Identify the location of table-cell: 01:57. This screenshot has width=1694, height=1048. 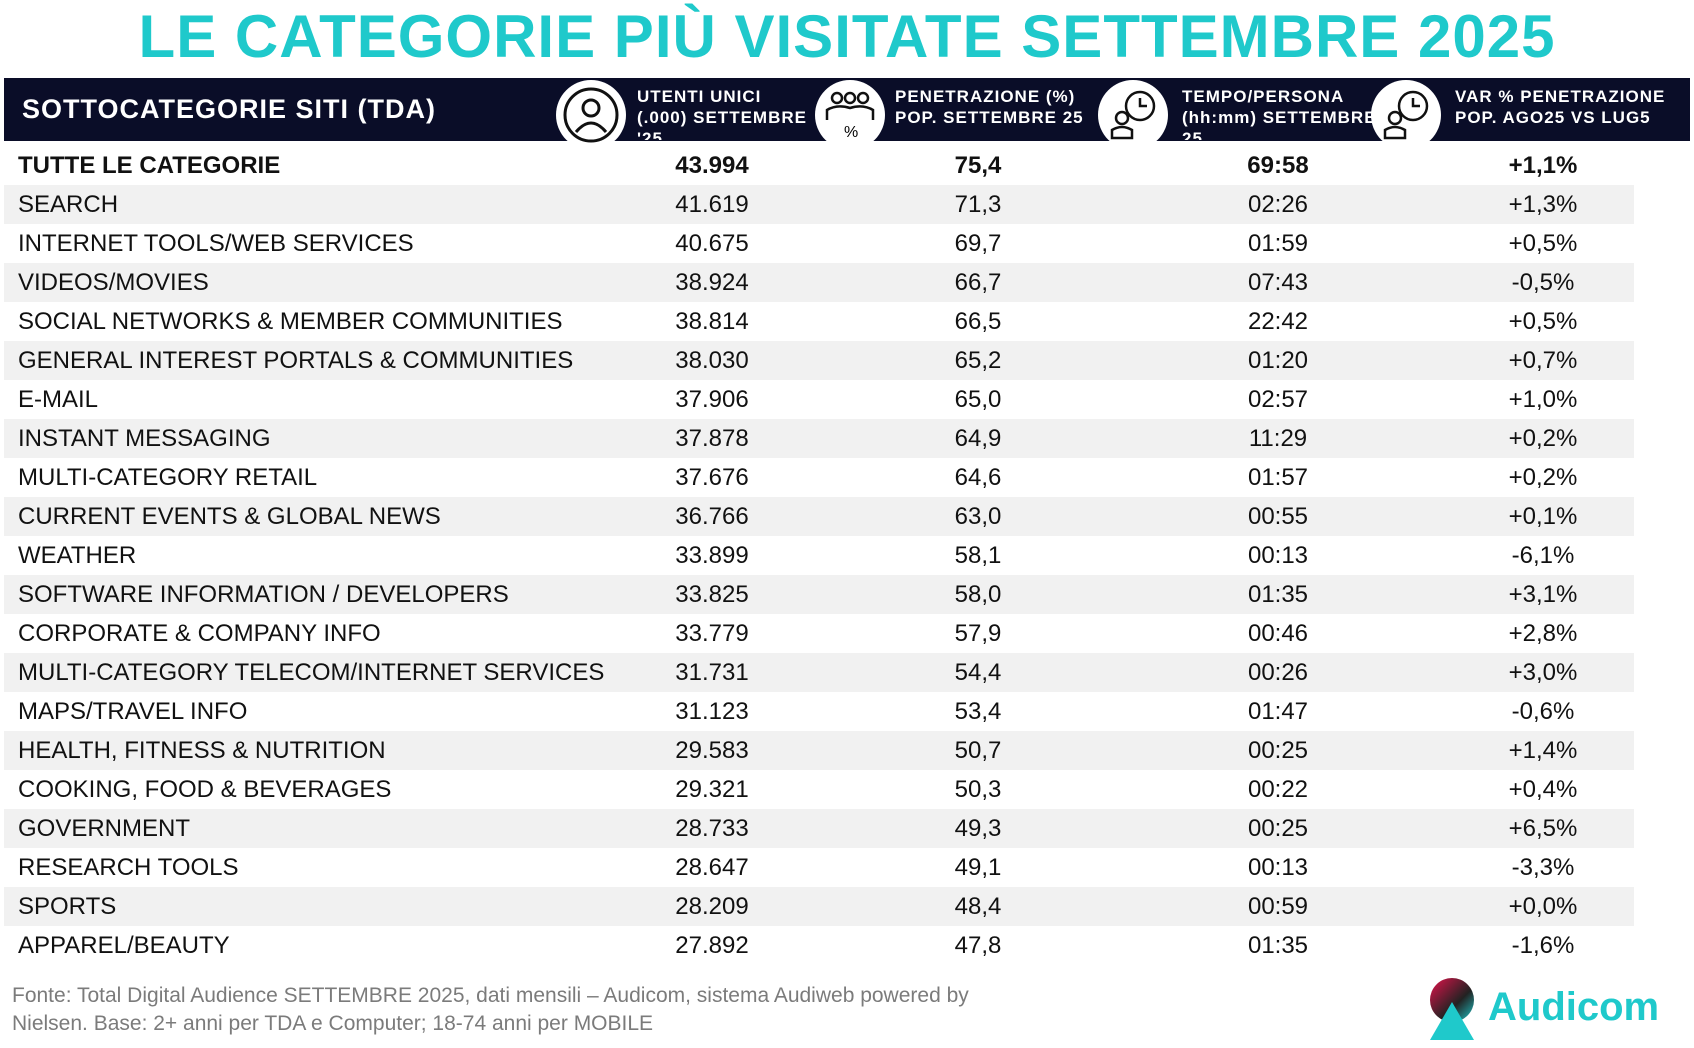
(1278, 477).